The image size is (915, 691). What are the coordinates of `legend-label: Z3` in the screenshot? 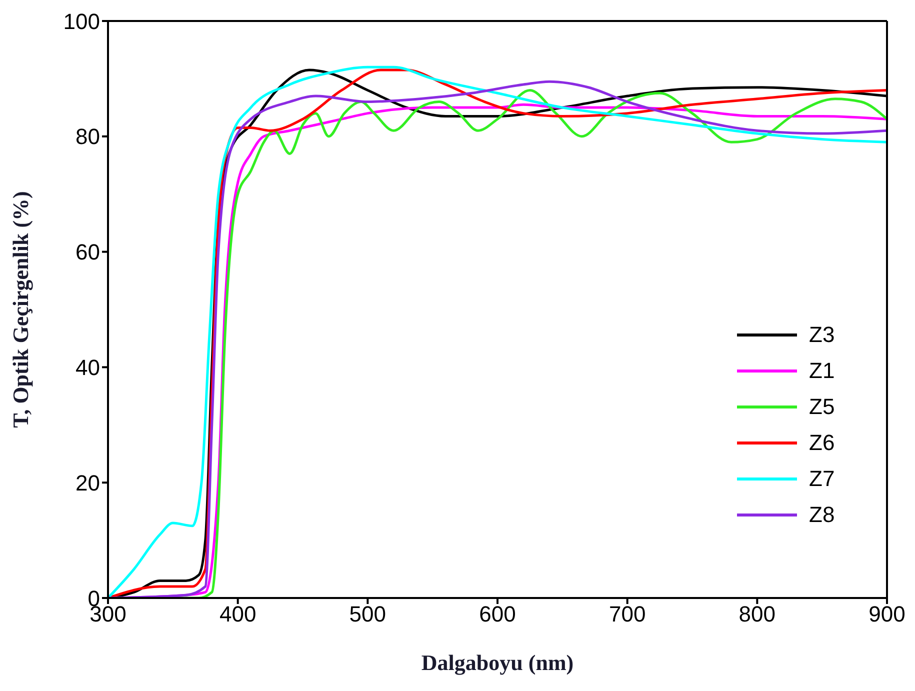 It's located at (822, 335).